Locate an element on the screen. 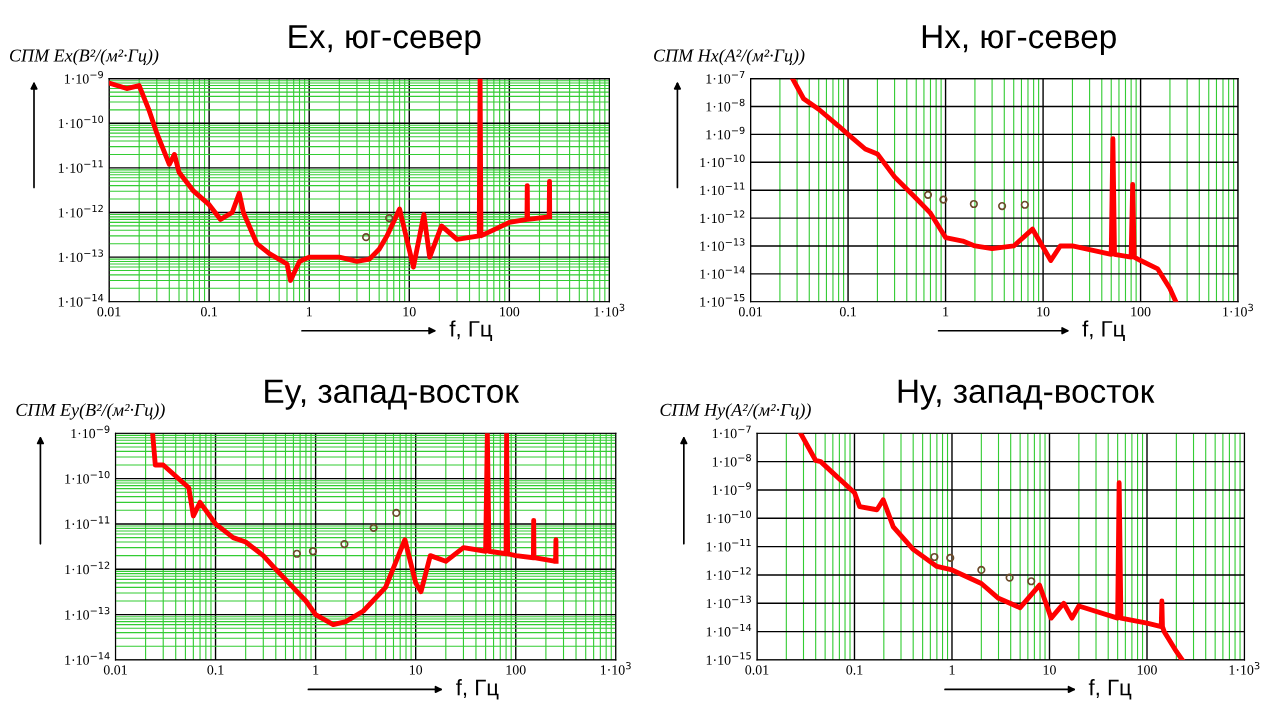  y-axis-title: СПМ Hy(А²/(м²·Гц)) is located at coordinates (735, 411).